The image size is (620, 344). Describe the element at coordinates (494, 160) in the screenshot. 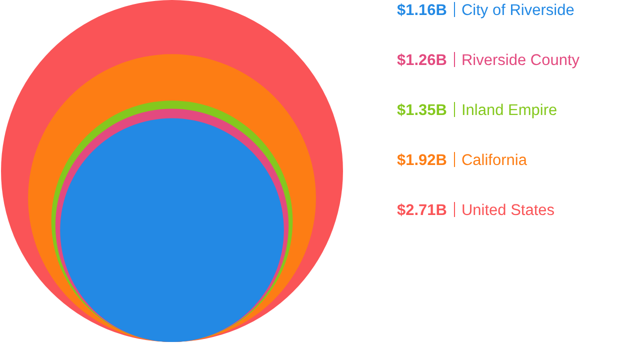

I see `category-label: California` at that location.